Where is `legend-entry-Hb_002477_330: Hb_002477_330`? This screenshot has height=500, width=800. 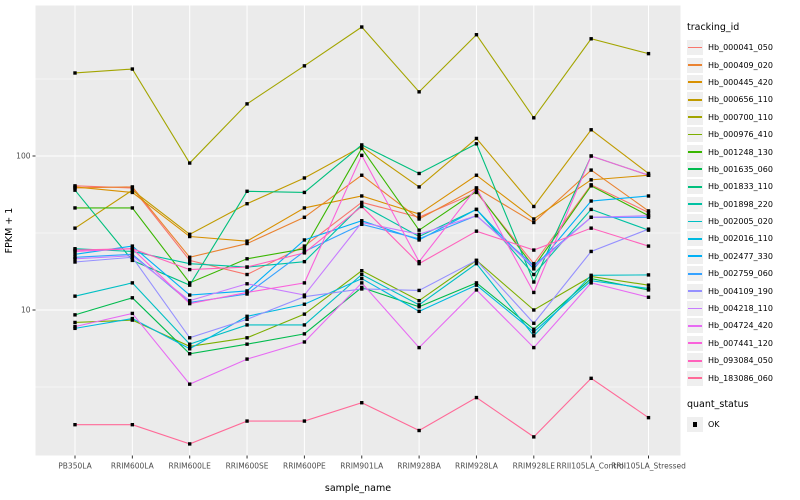
legend-entry-Hb_002477_330: Hb_002477_330 is located at coordinates (743, 256).